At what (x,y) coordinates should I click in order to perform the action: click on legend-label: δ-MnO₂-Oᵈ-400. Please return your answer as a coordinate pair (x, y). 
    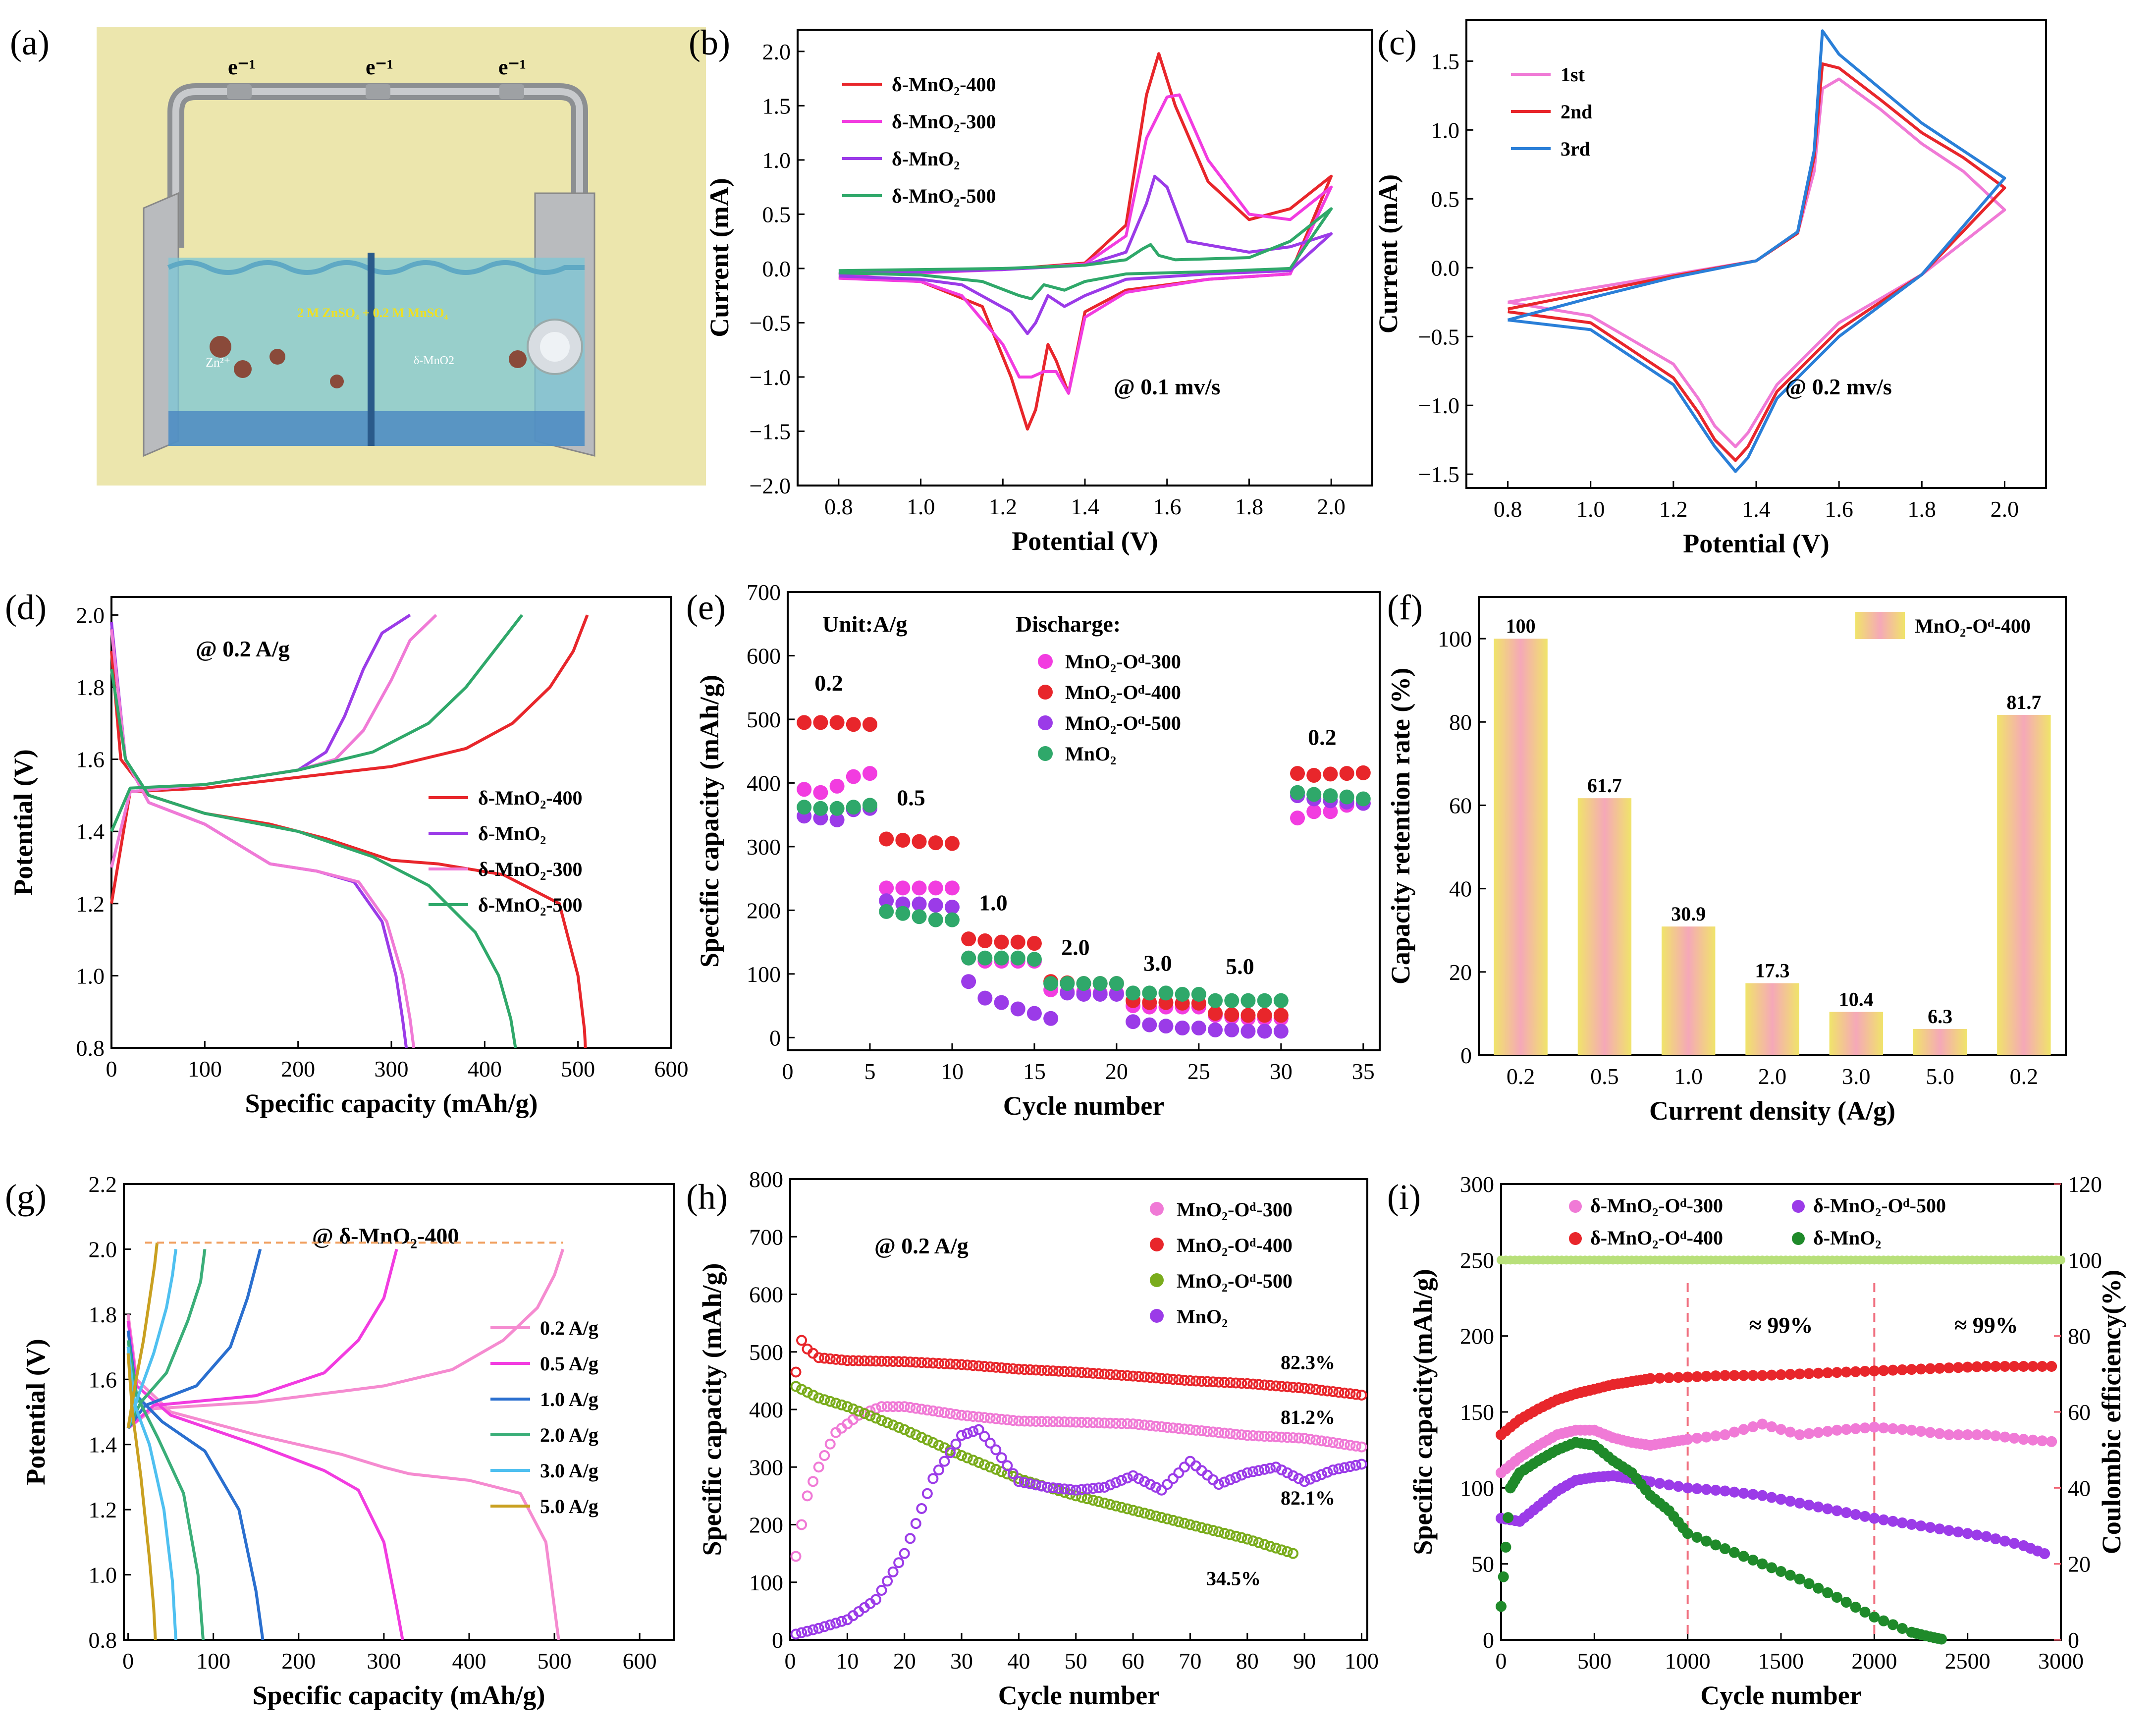
    Looking at the image, I should click on (1657, 1238).